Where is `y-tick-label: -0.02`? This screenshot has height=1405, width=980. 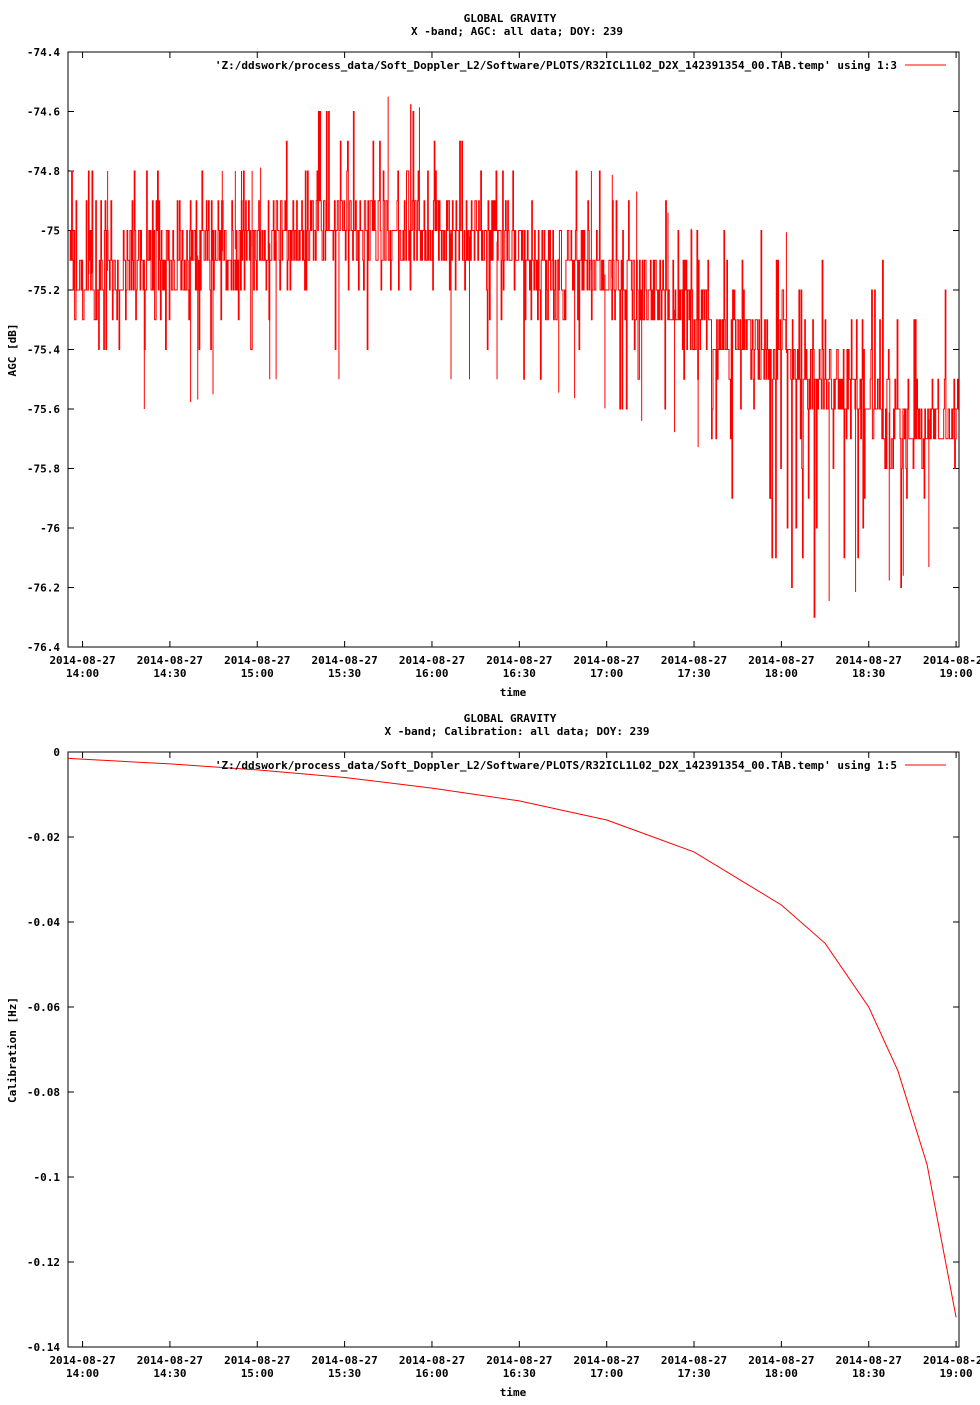 y-tick-label: -0.02 is located at coordinates (43, 837).